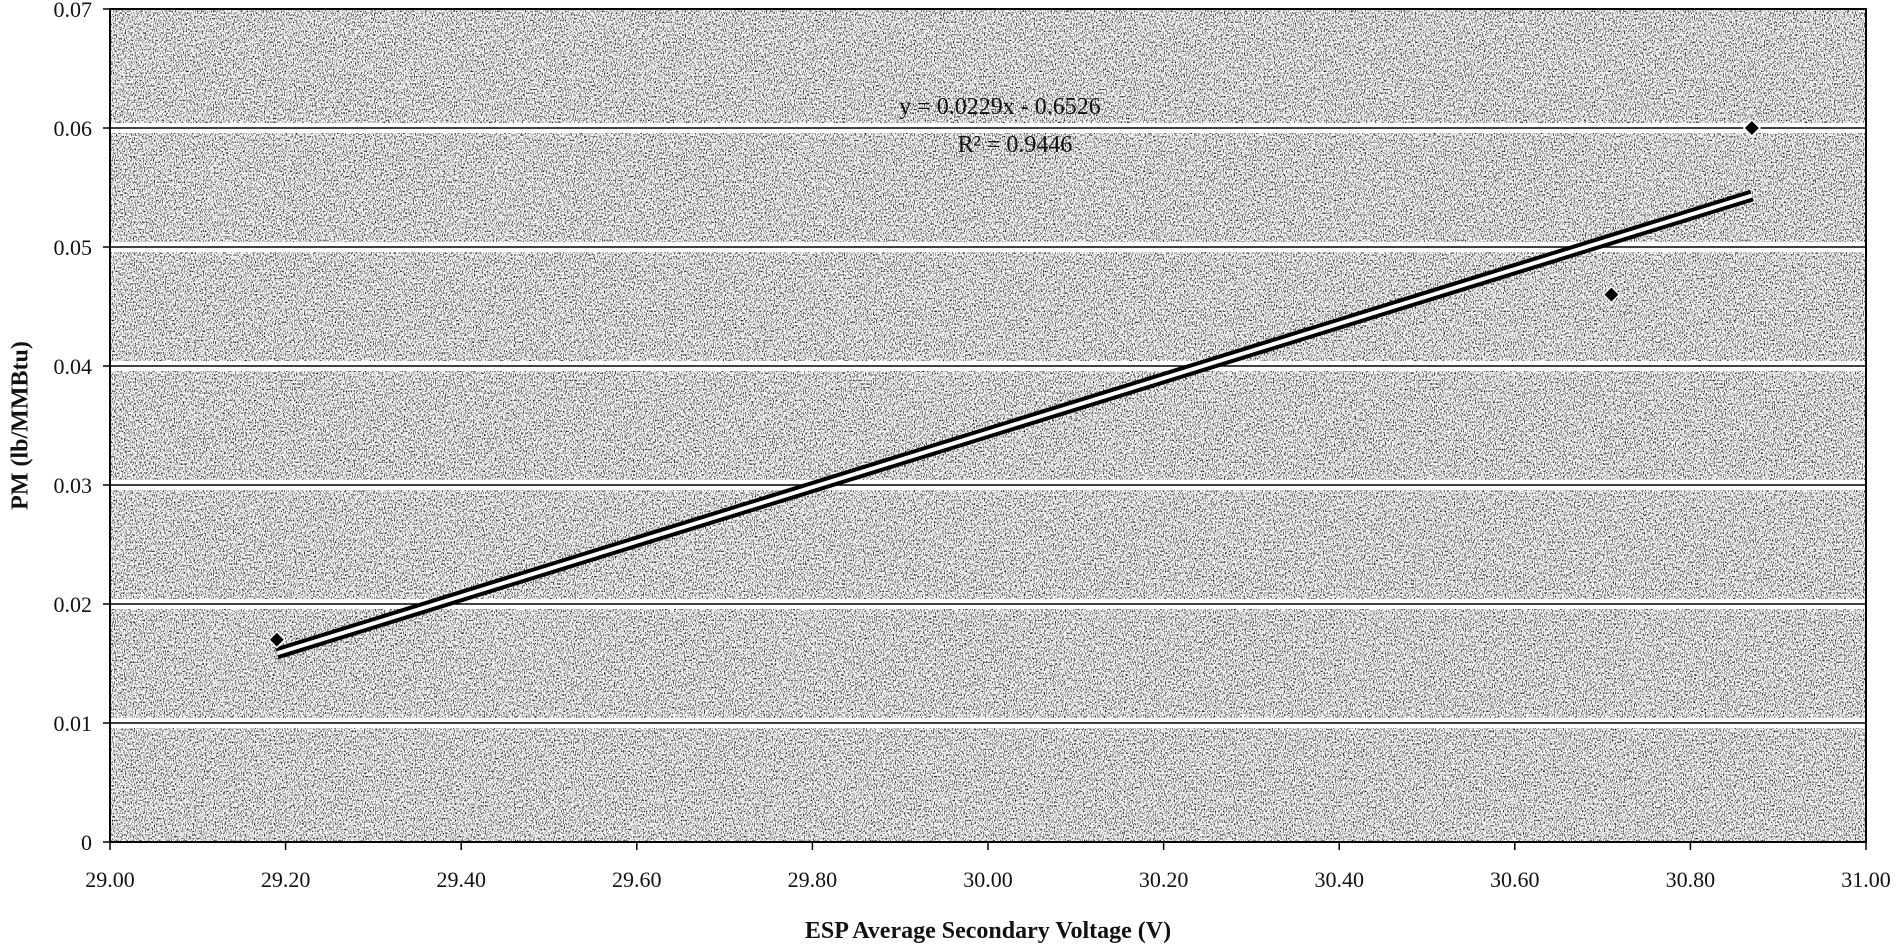  What do you see at coordinates (73, 128) in the screenshot?
I see `y-tick-label: 0.06` at bounding box center [73, 128].